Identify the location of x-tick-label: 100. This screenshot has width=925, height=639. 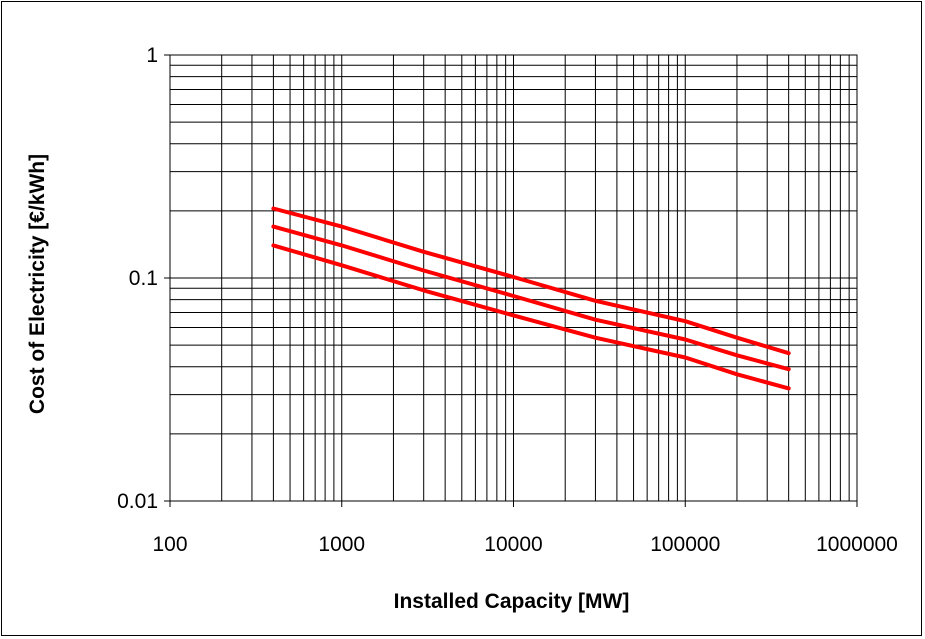
(169, 544).